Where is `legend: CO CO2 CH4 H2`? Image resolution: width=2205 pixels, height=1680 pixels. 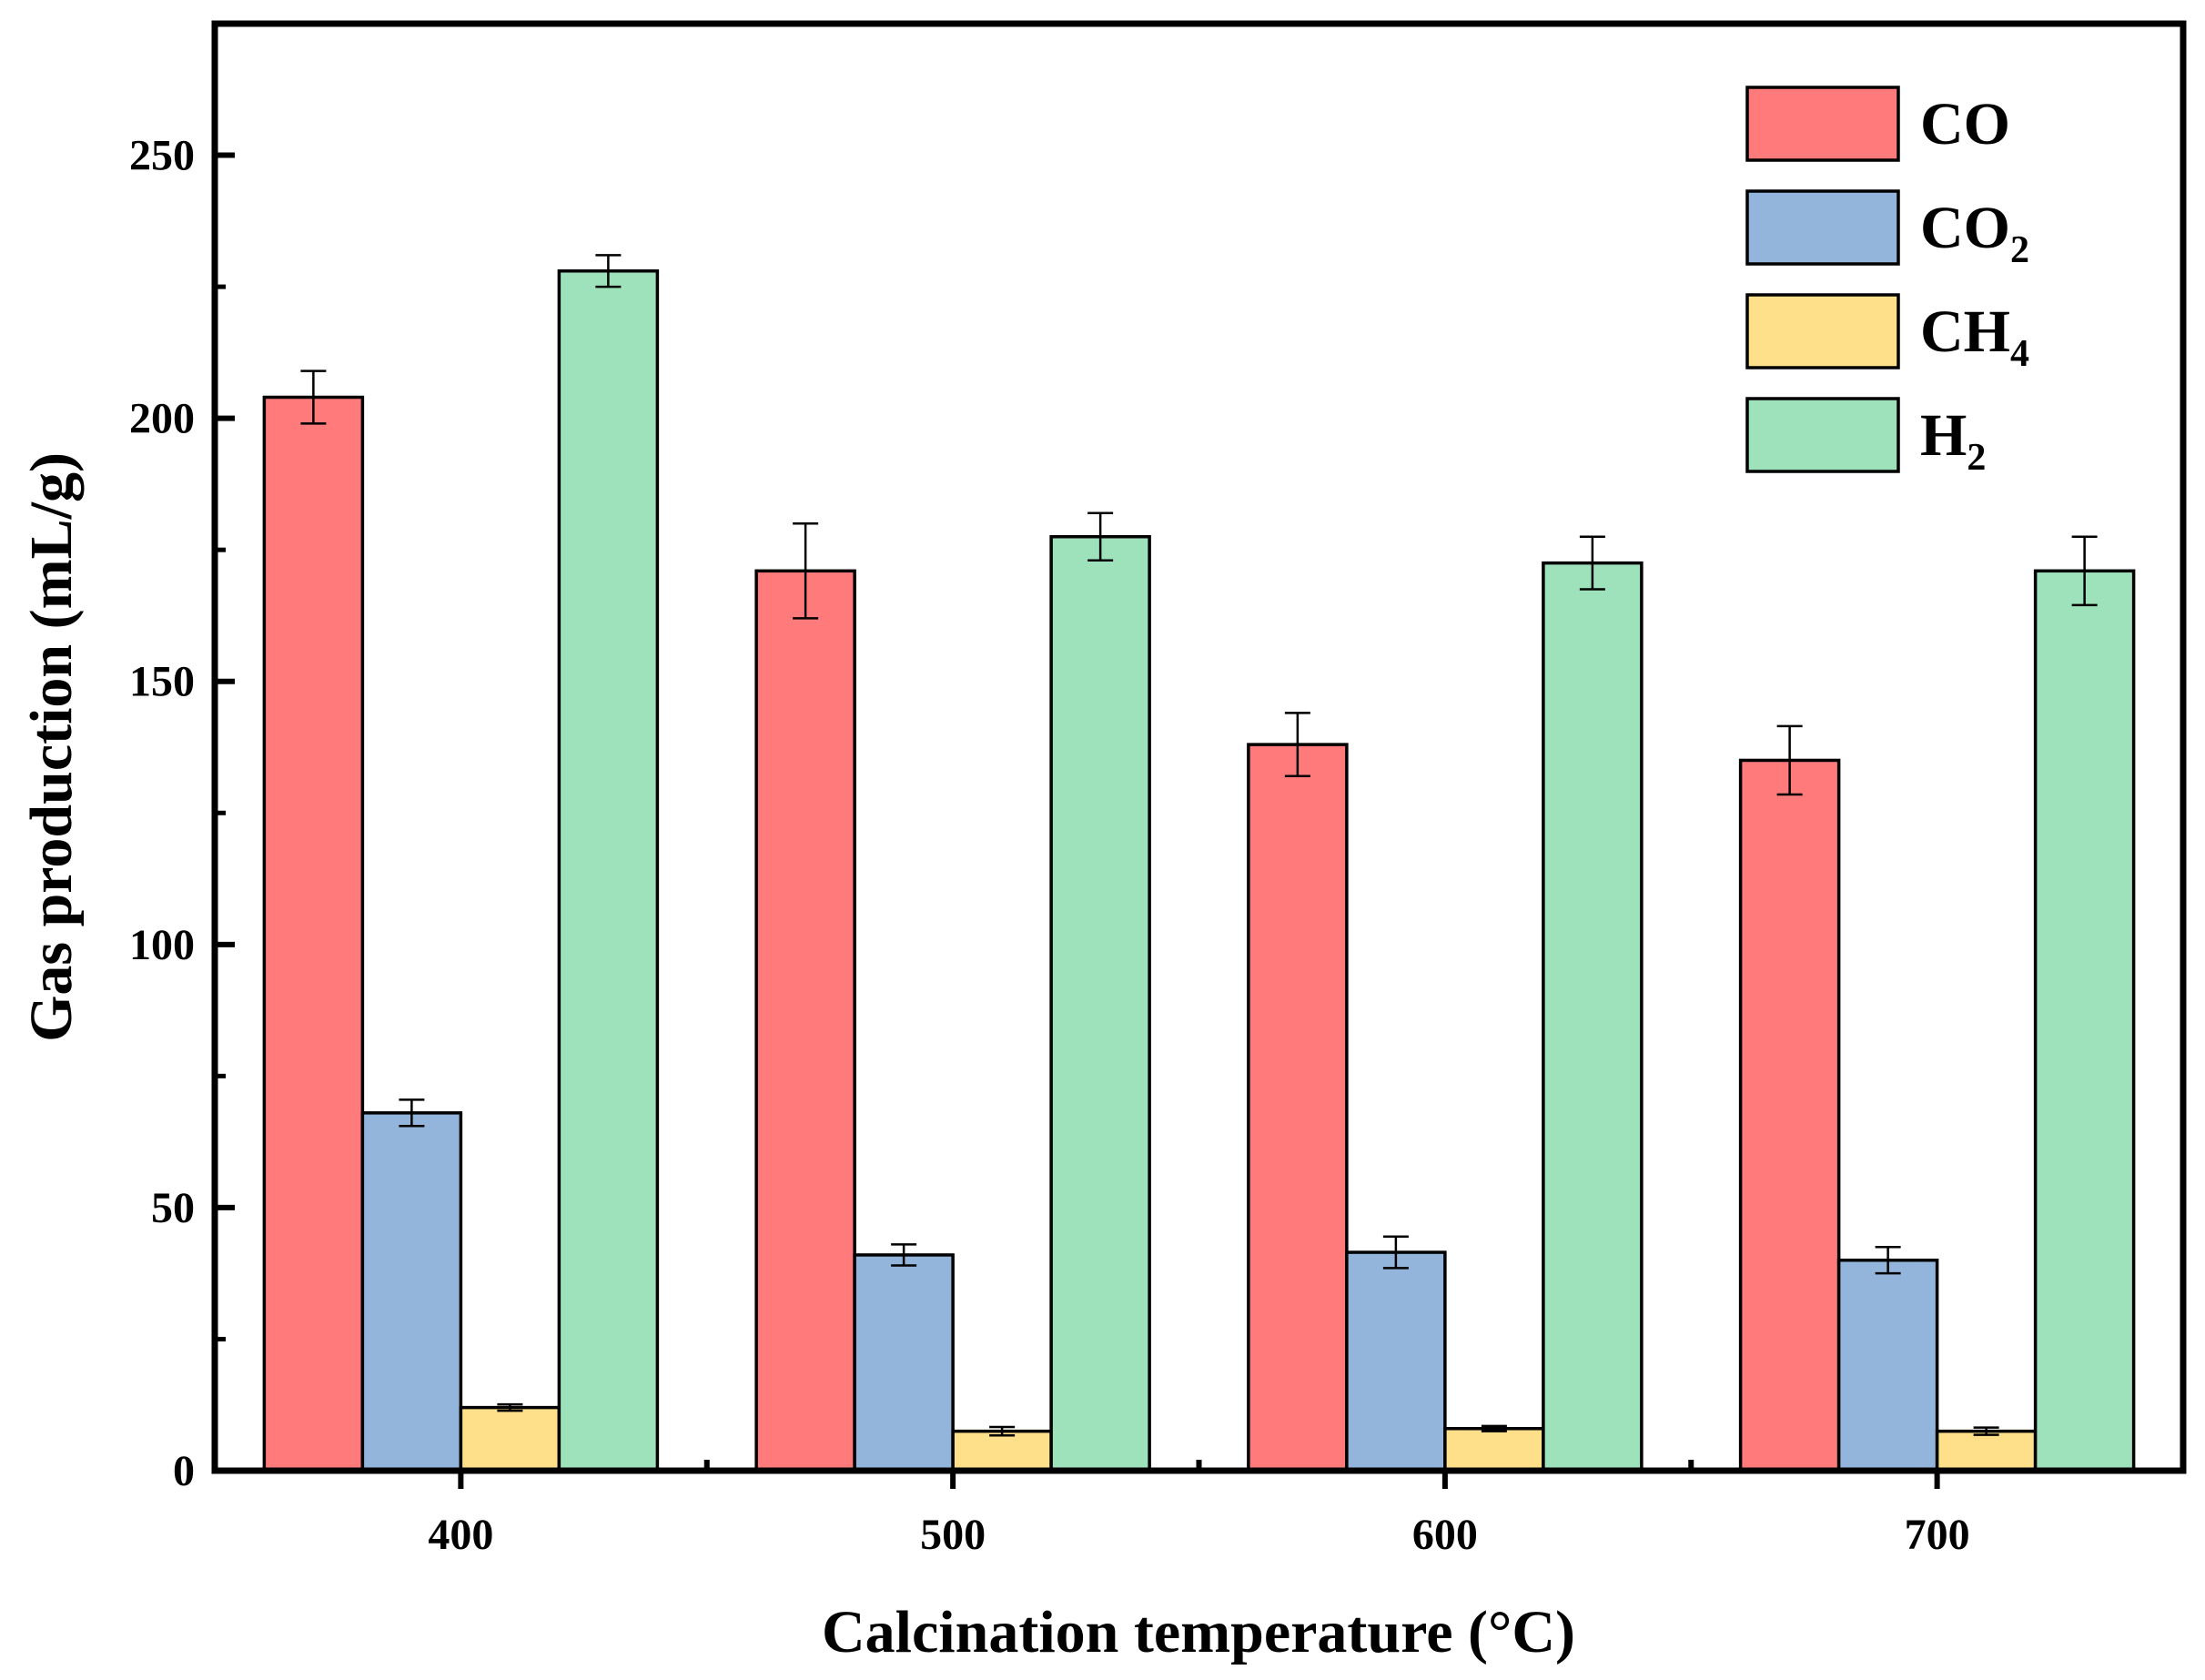 legend: CO CO2 CH4 H2 is located at coordinates (1887, 282).